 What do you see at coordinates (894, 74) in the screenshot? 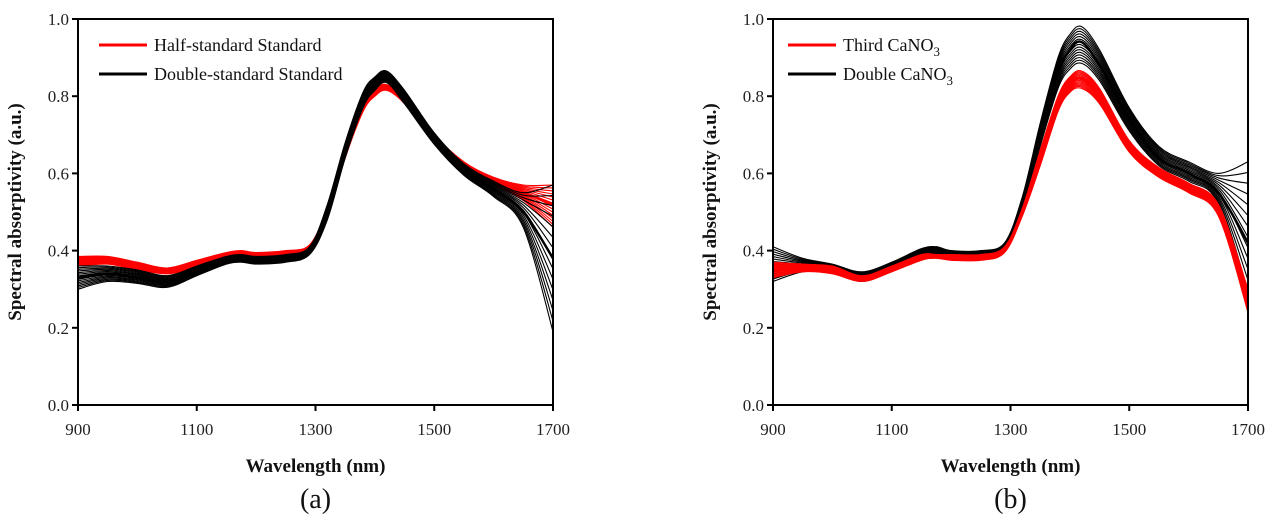
I see `legend-label-main: Double CaNO` at bounding box center [894, 74].